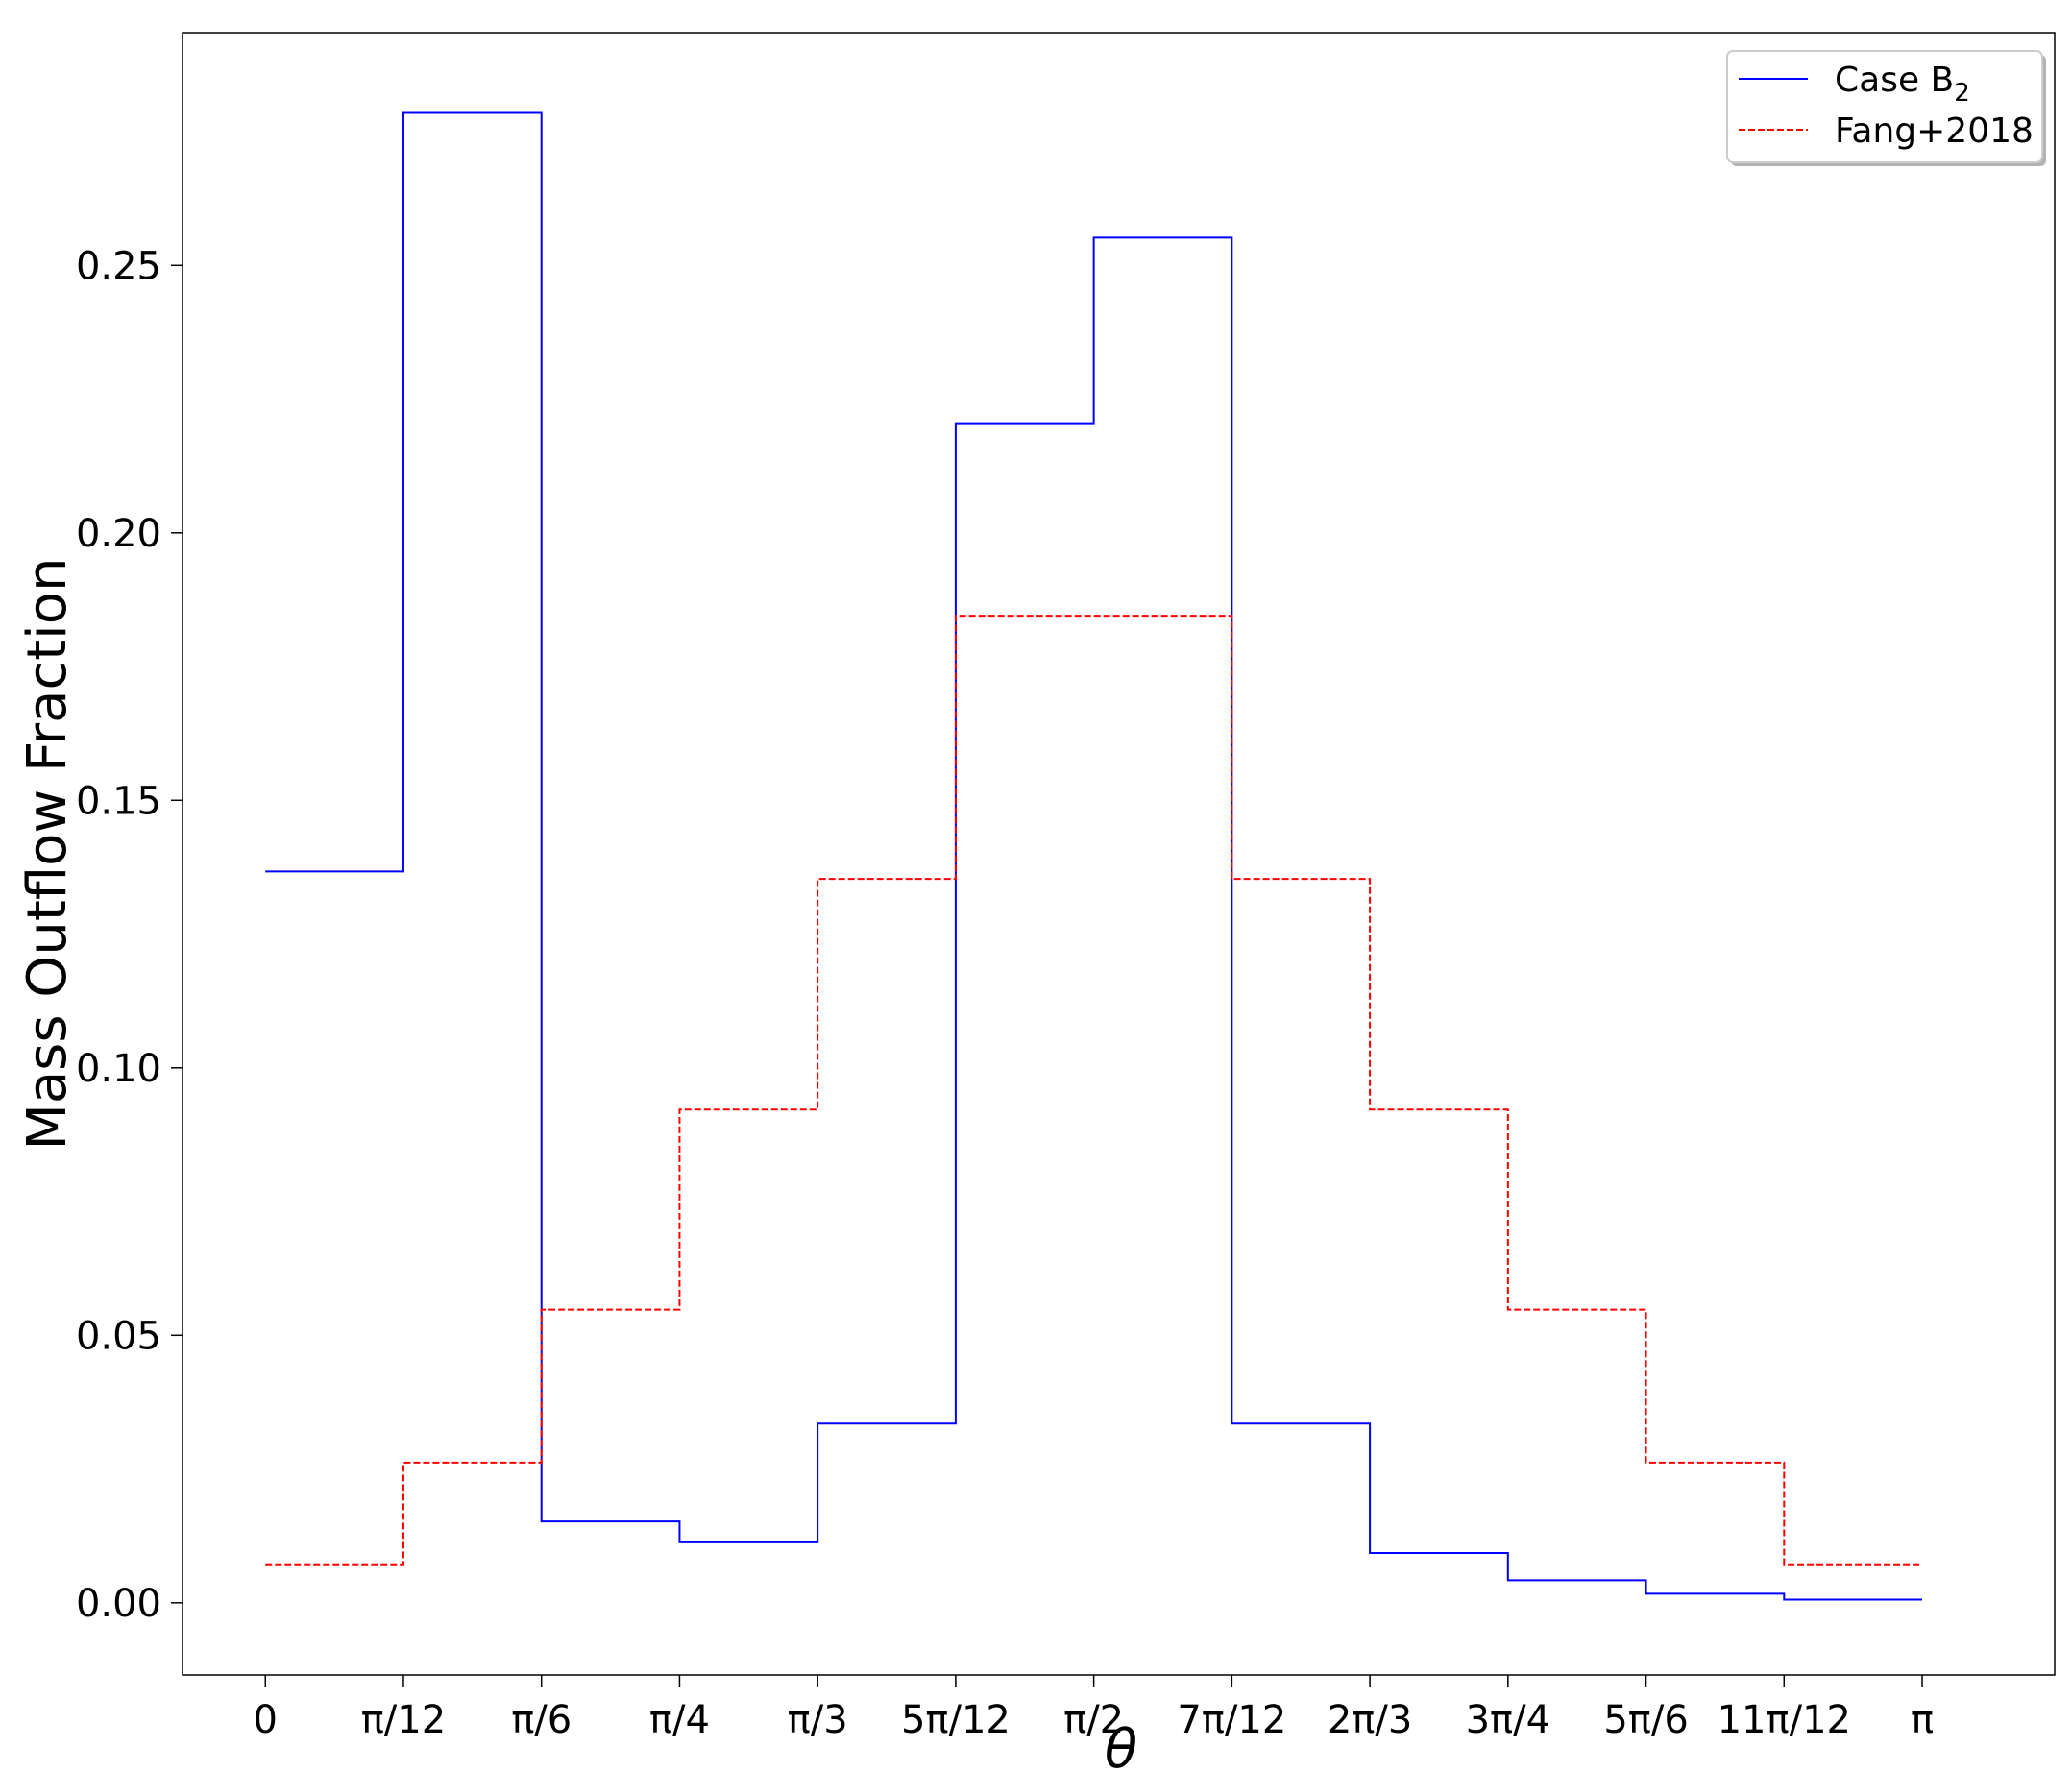 The height and width of the screenshot is (1772, 2072). What do you see at coordinates (118, 534) in the screenshot?
I see `y-tick-label: 0.20` at bounding box center [118, 534].